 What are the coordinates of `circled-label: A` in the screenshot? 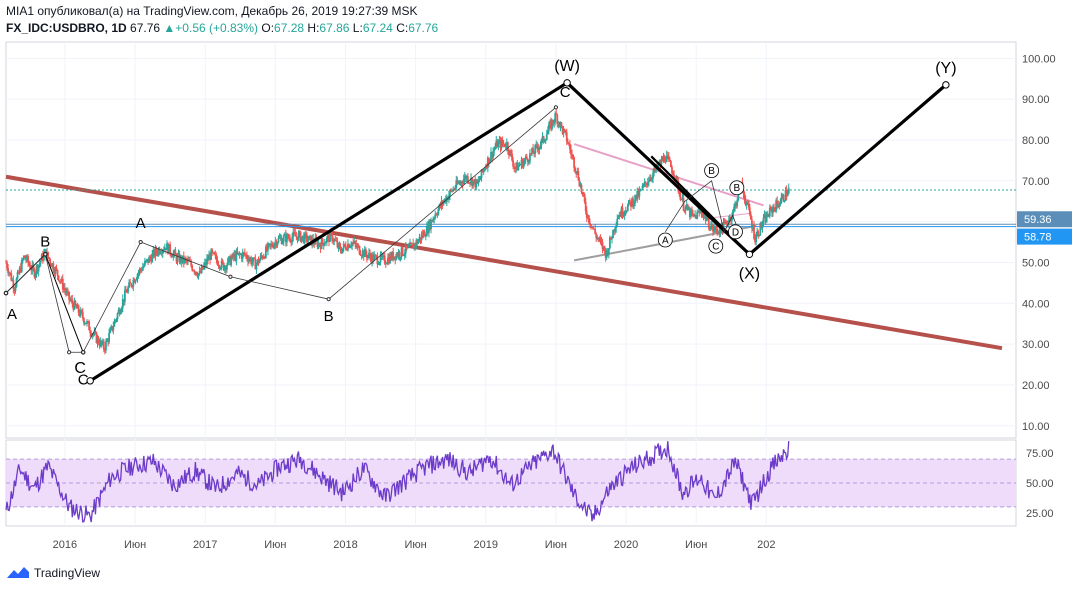 It's located at (665, 241).